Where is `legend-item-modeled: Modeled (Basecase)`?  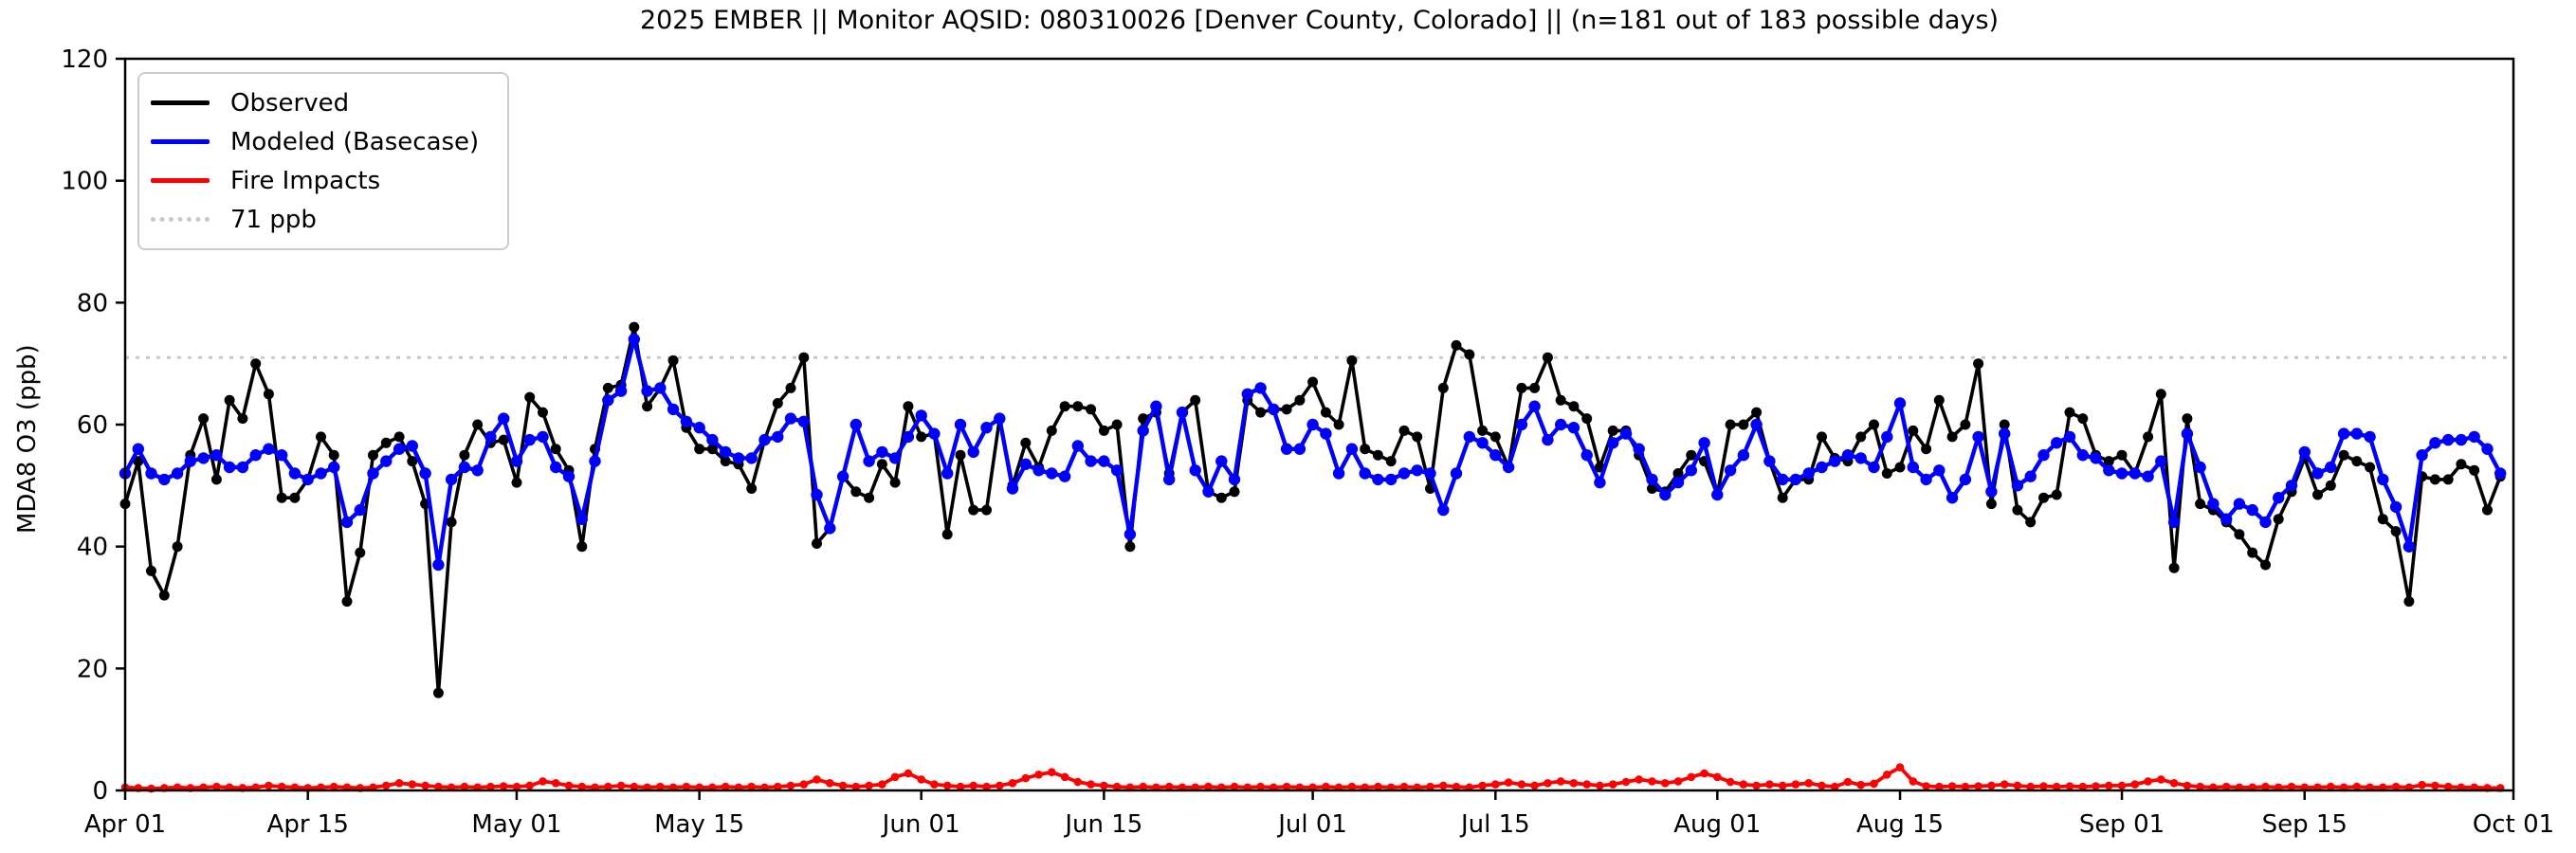 legend-item-modeled: Modeled (Basecase) is located at coordinates (322, 141).